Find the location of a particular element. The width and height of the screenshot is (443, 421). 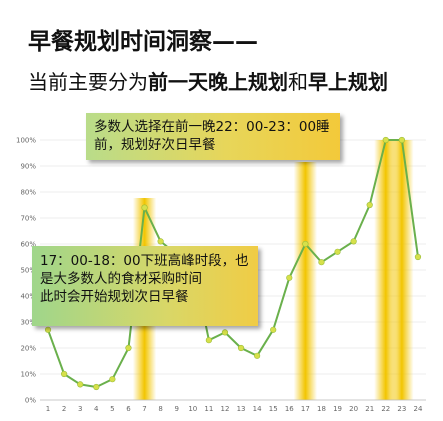

x-tick-label: 6 is located at coordinates (128, 409).